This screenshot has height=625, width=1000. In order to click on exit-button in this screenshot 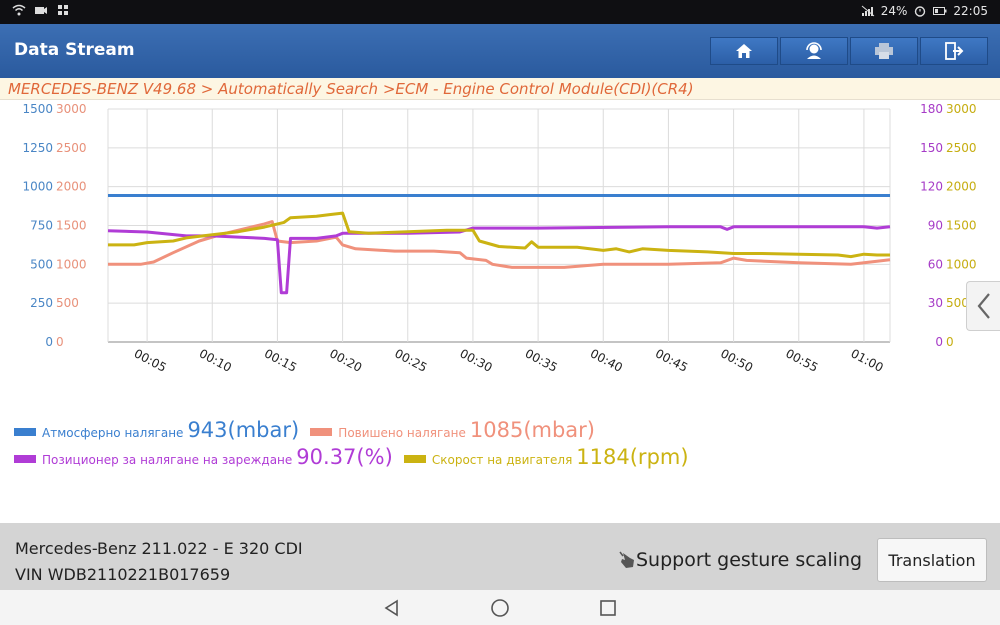, I will do `click(954, 51)`.